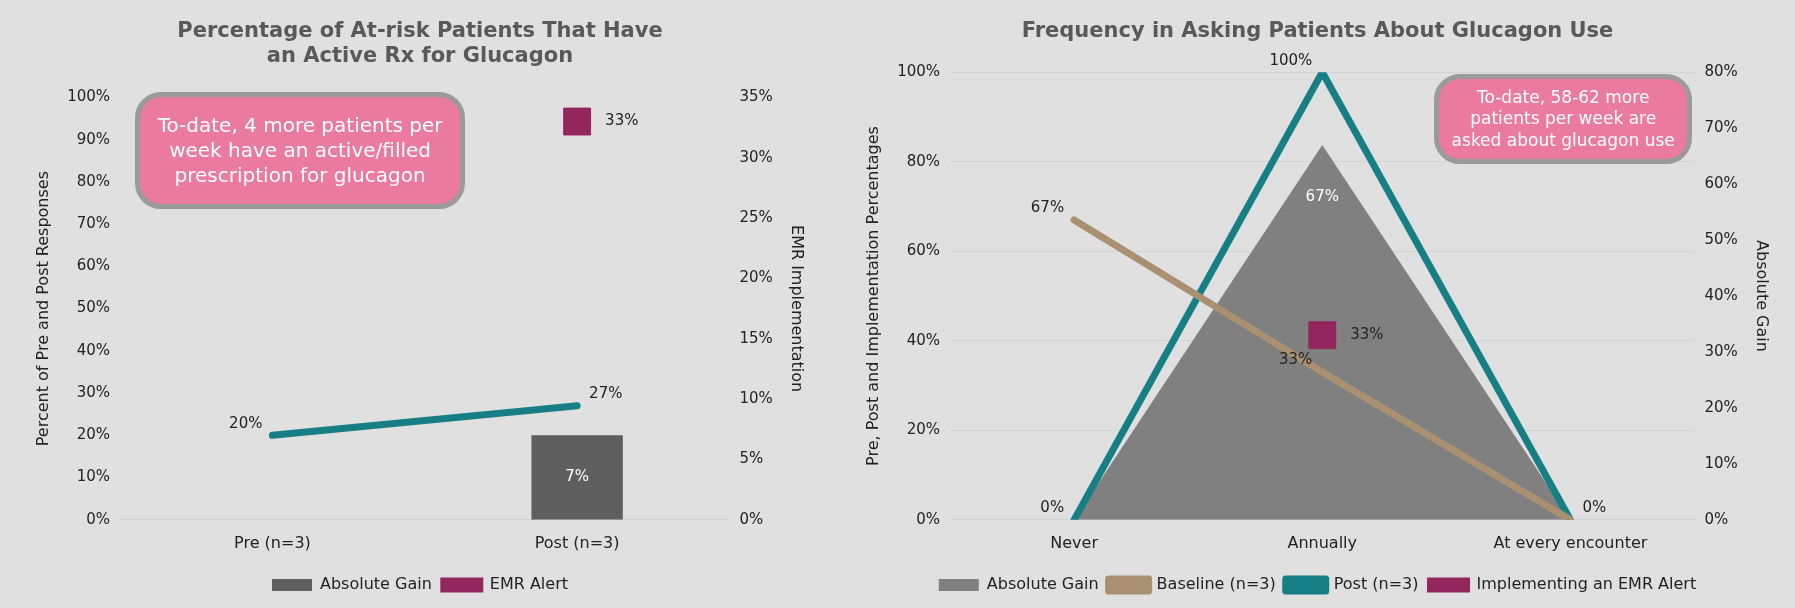  Describe the element at coordinates (1074, 542) in the screenshot. I see `x-tick-label: Never` at that location.